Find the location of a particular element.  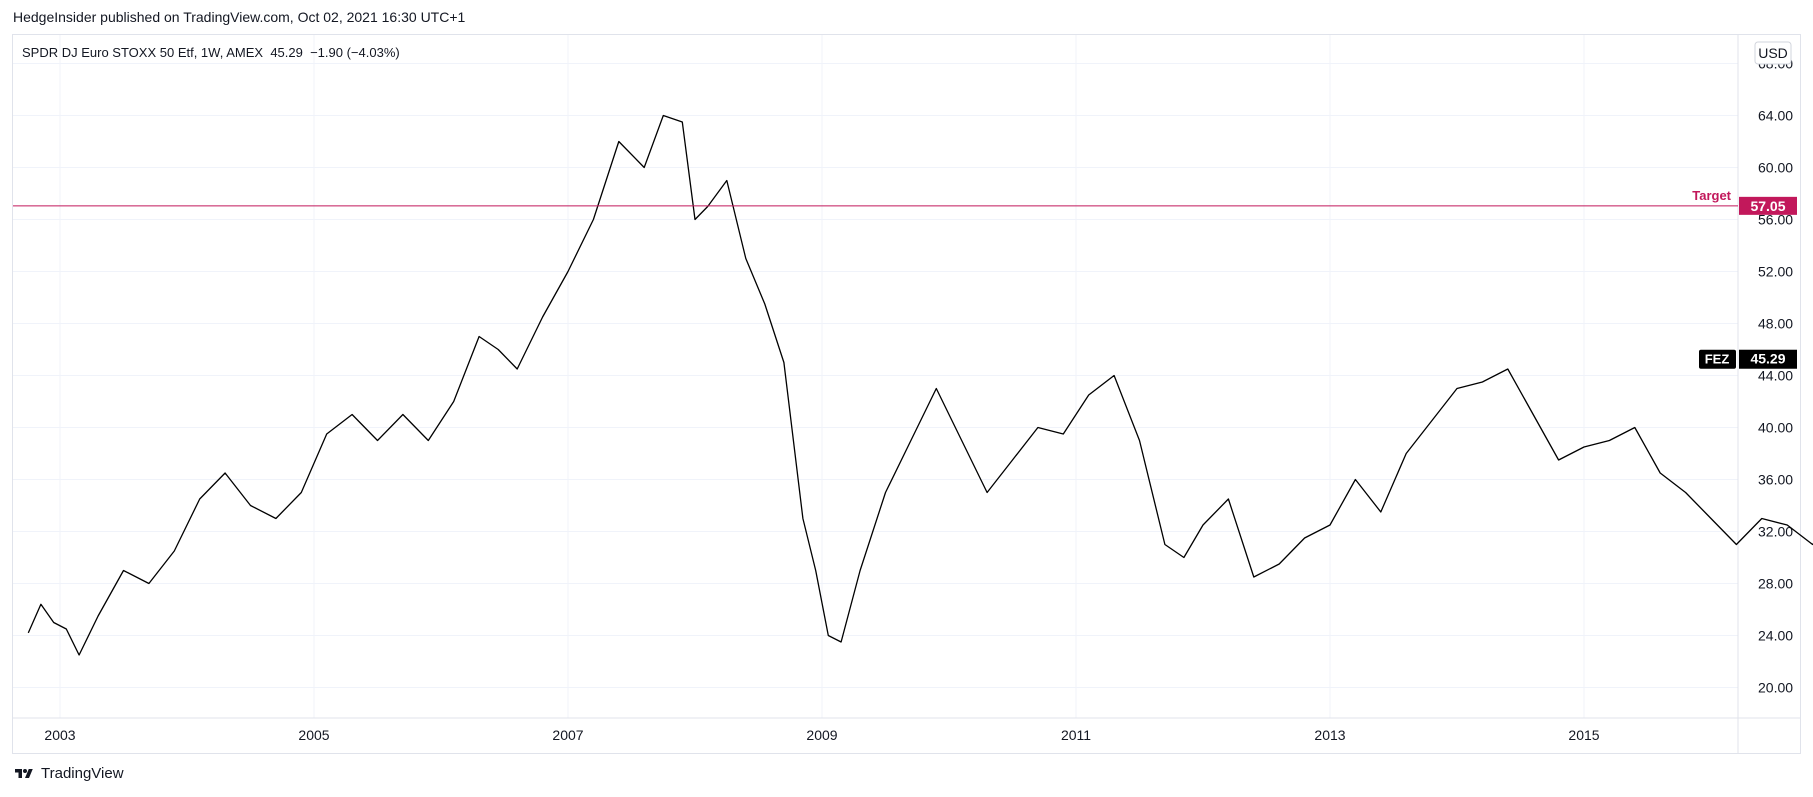

legend-change: −1.90 (−4.03%) is located at coordinates (355, 52).